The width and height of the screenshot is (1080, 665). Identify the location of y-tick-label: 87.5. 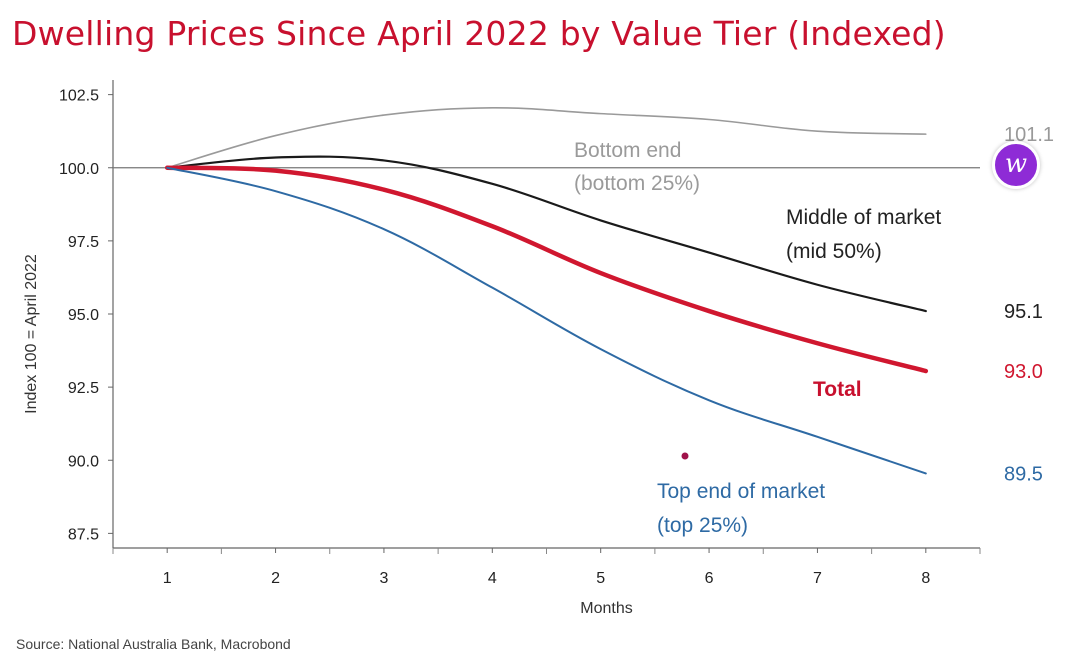
(83, 534).